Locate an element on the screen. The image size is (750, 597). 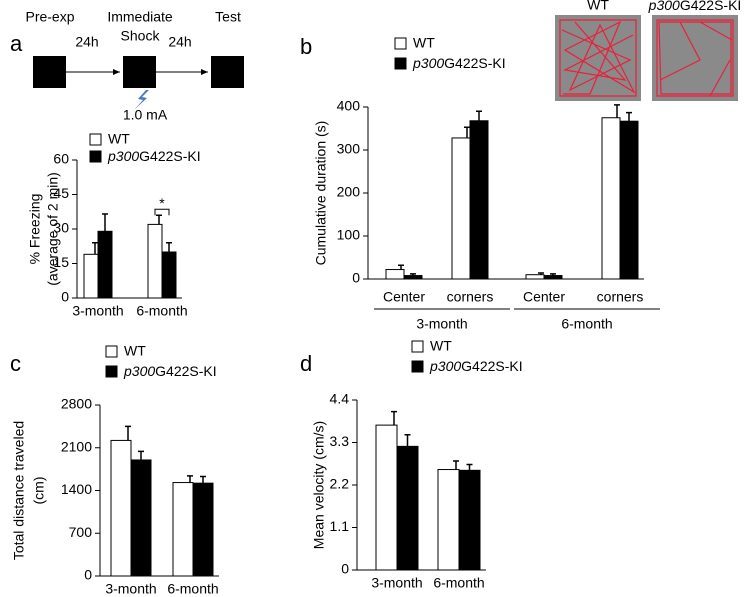
y-axis-label: % Freezing is located at coordinates (35, 229).